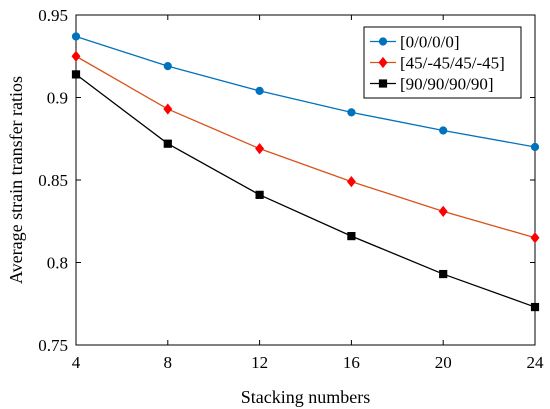 The height and width of the screenshot is (409, 550). I want to click on legend-item: [0/0/0/0], so click(415, 42).